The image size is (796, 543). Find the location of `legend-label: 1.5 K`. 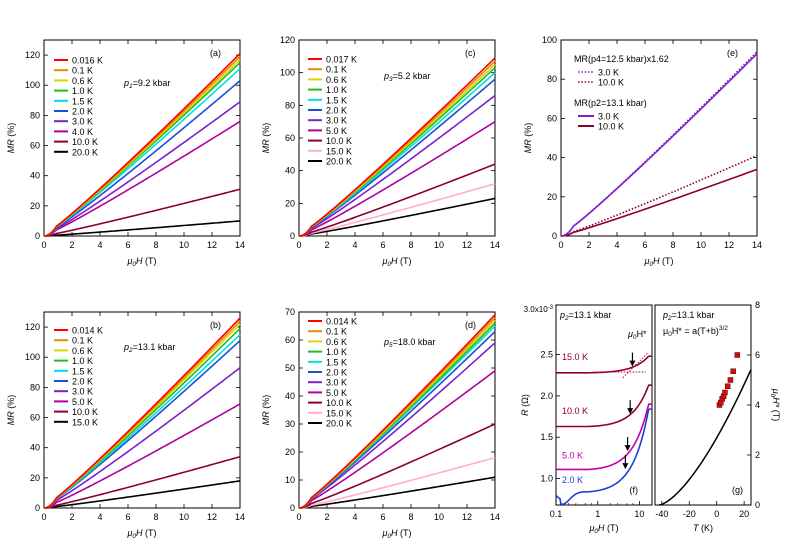

legend-label: 1.5 K is located at coordinates (82, 101).